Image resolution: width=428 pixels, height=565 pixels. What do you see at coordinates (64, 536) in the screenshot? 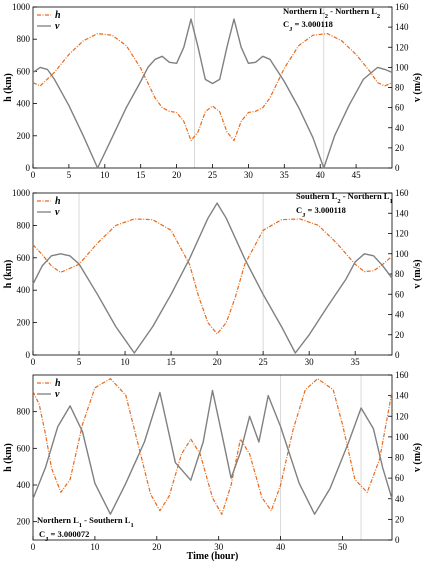
I see `jacobi-constant-label: CJ = 3.000072` at bounding box center [64, 536].